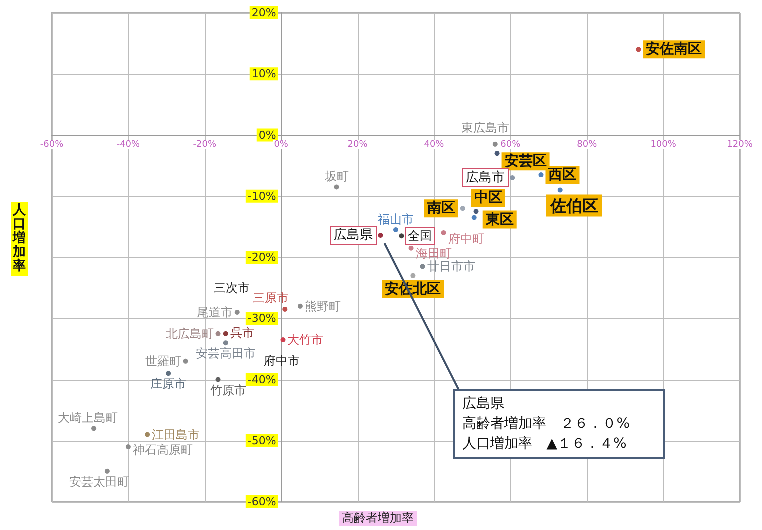 This screenshot has width=762, height=530. I want to click on y-axis-title: 人口増加率, so click(19, 239).